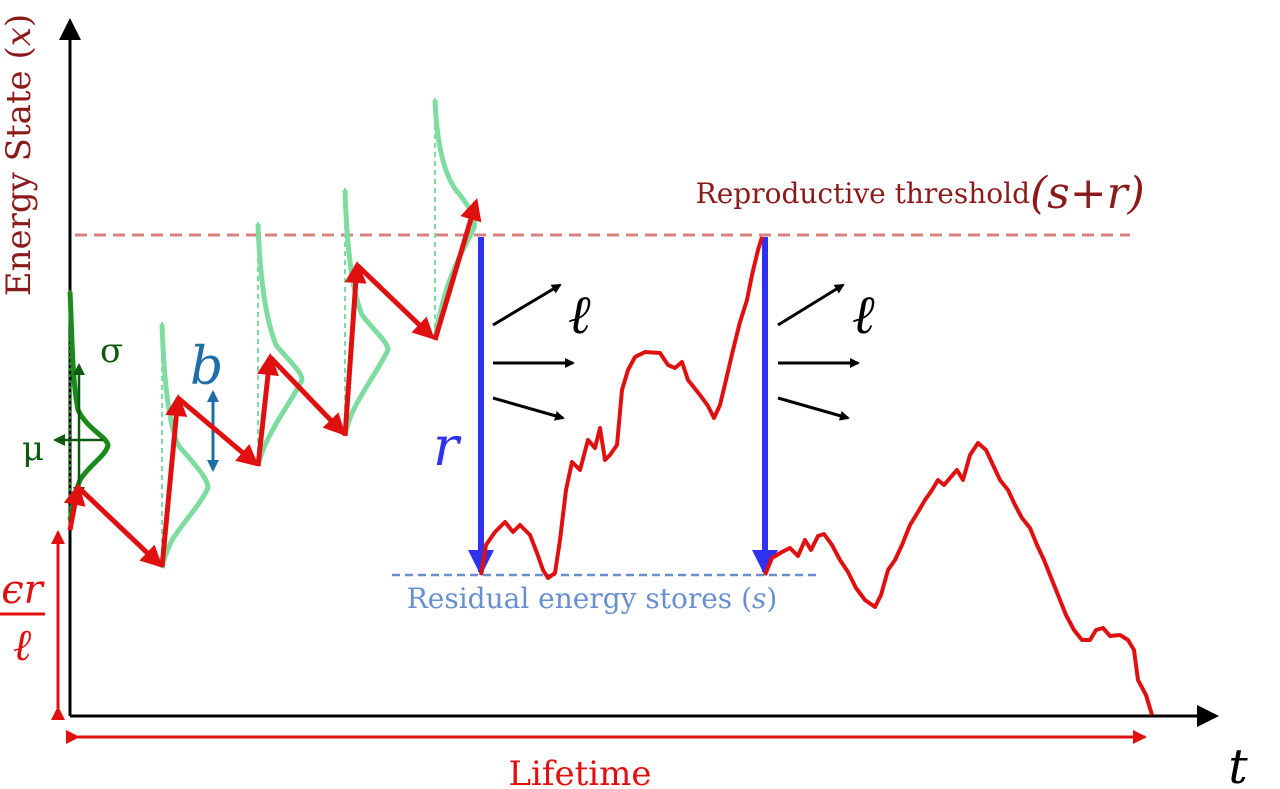 This screenshot has height=789, width=1280. Describe the element at coordinates (1238, 764) in the screenshot. I see `x-axis-label: 𝑡` at that location.